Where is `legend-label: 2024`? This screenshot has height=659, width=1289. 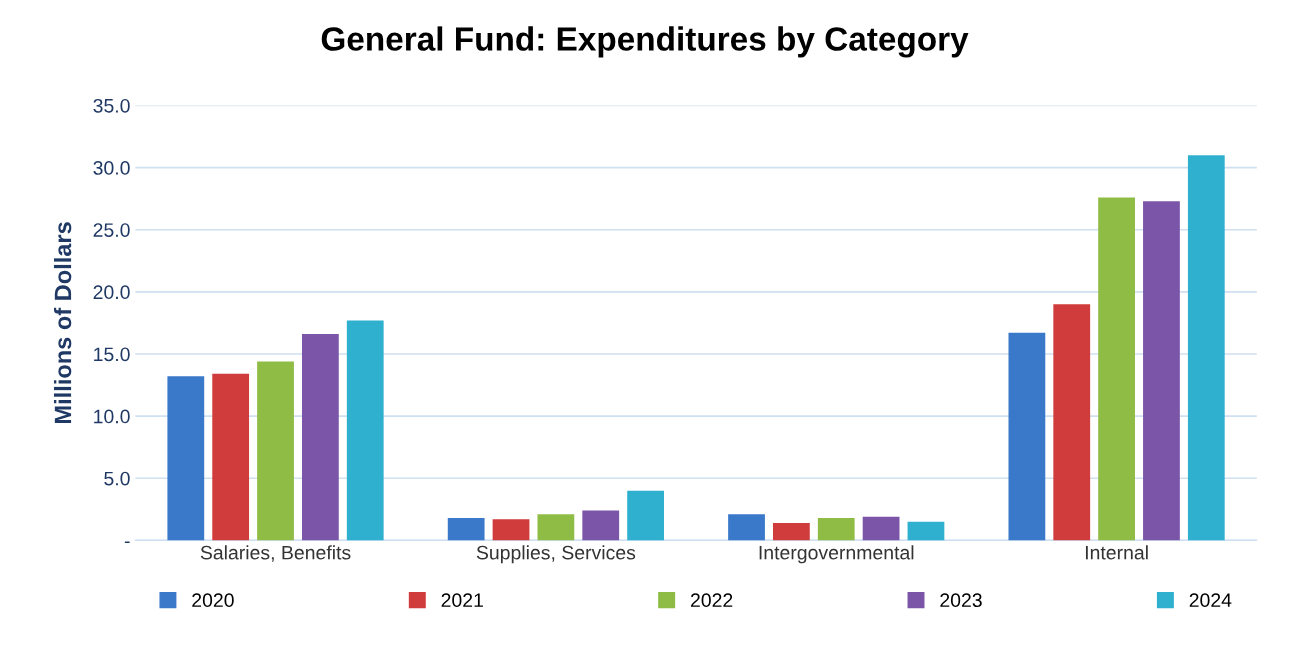 legend-label: 2024 is located at coordinates (1210, 600).